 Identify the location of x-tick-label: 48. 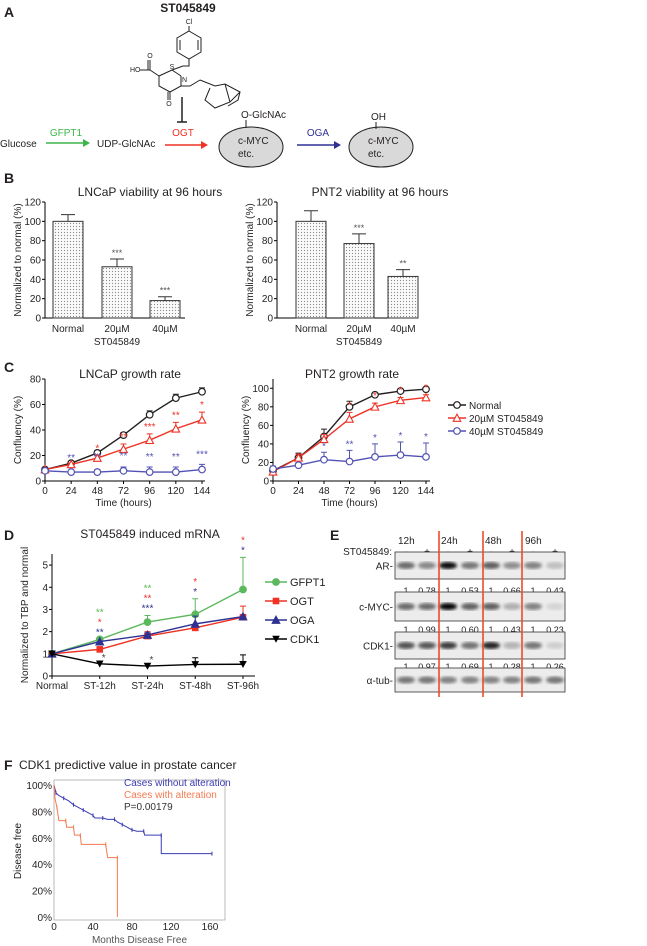
(98, 491).